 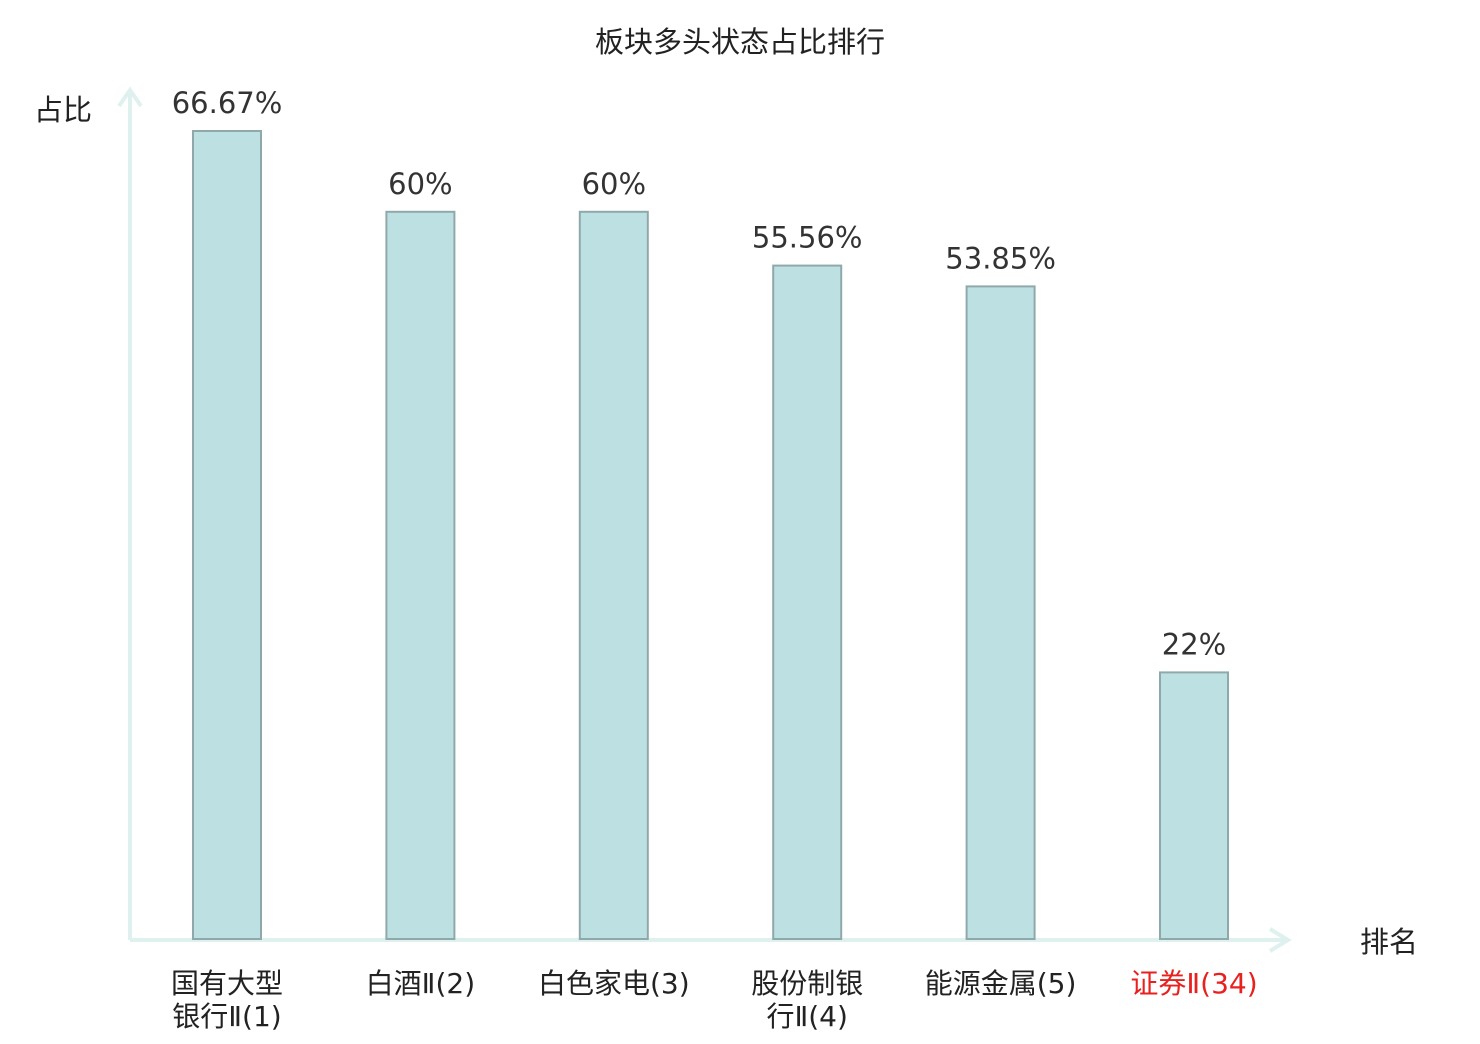 What do you see at coordinates (227, 983) in the screenshot?
I see `category-label-0-line-0: 国有大型` at bounding box center [227, 983].